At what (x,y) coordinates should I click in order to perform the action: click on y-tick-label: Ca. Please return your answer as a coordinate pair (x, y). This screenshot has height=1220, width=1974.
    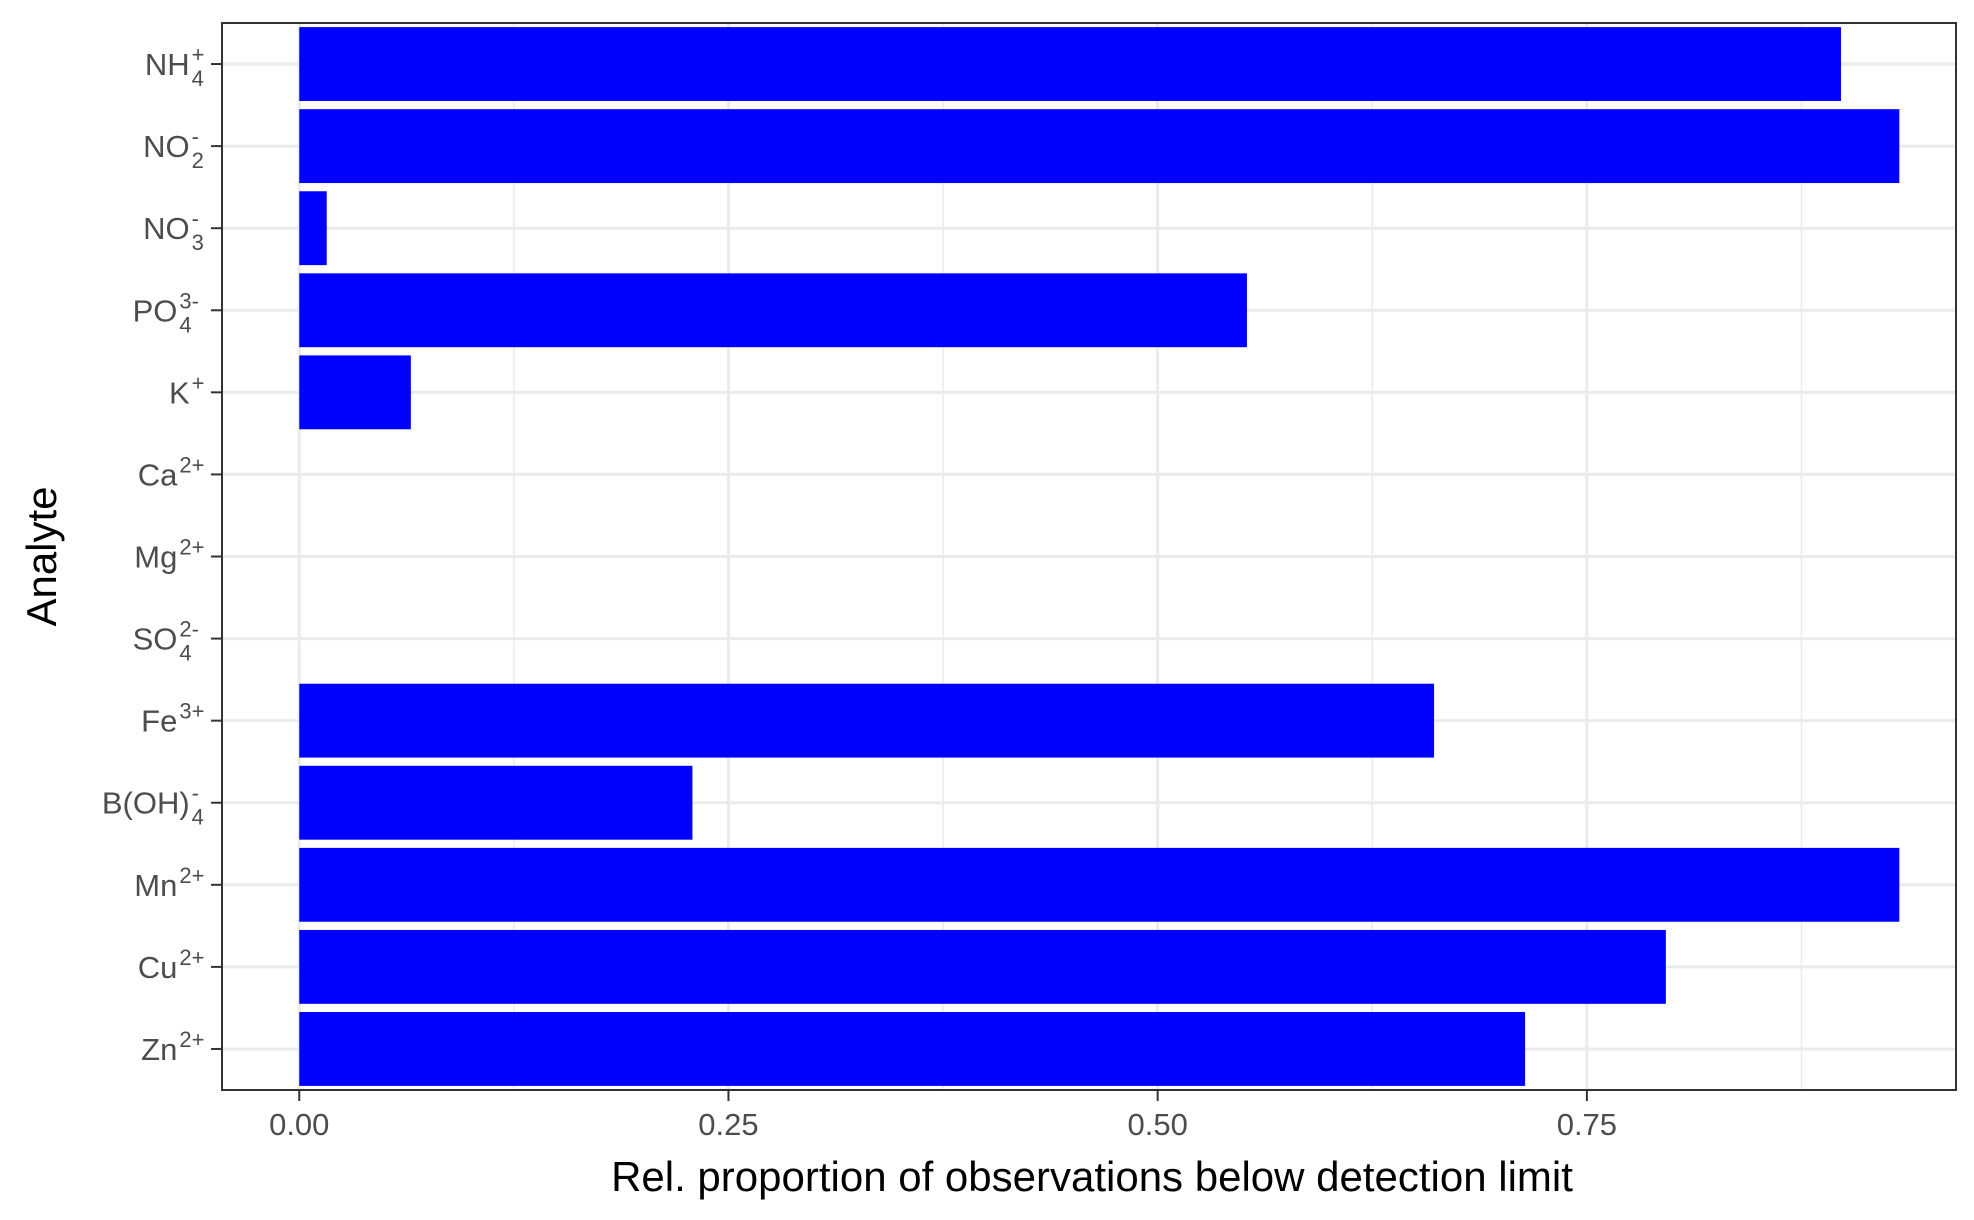
    Looking at the image, I should click on (158, 474).